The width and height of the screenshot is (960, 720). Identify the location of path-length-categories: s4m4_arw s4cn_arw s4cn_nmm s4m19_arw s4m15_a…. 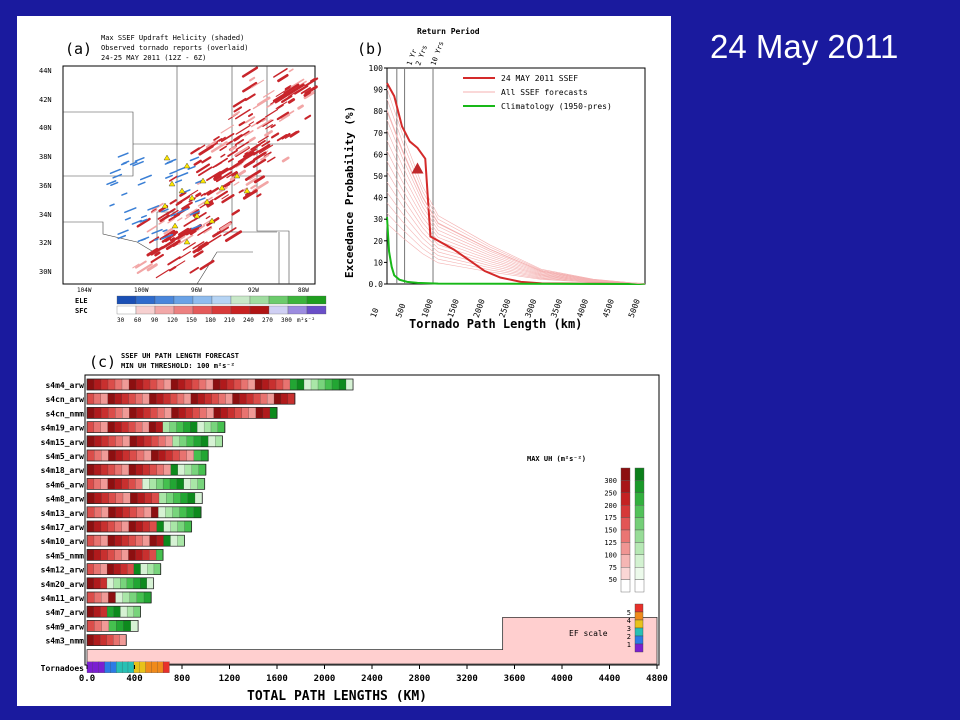
(63, 527).